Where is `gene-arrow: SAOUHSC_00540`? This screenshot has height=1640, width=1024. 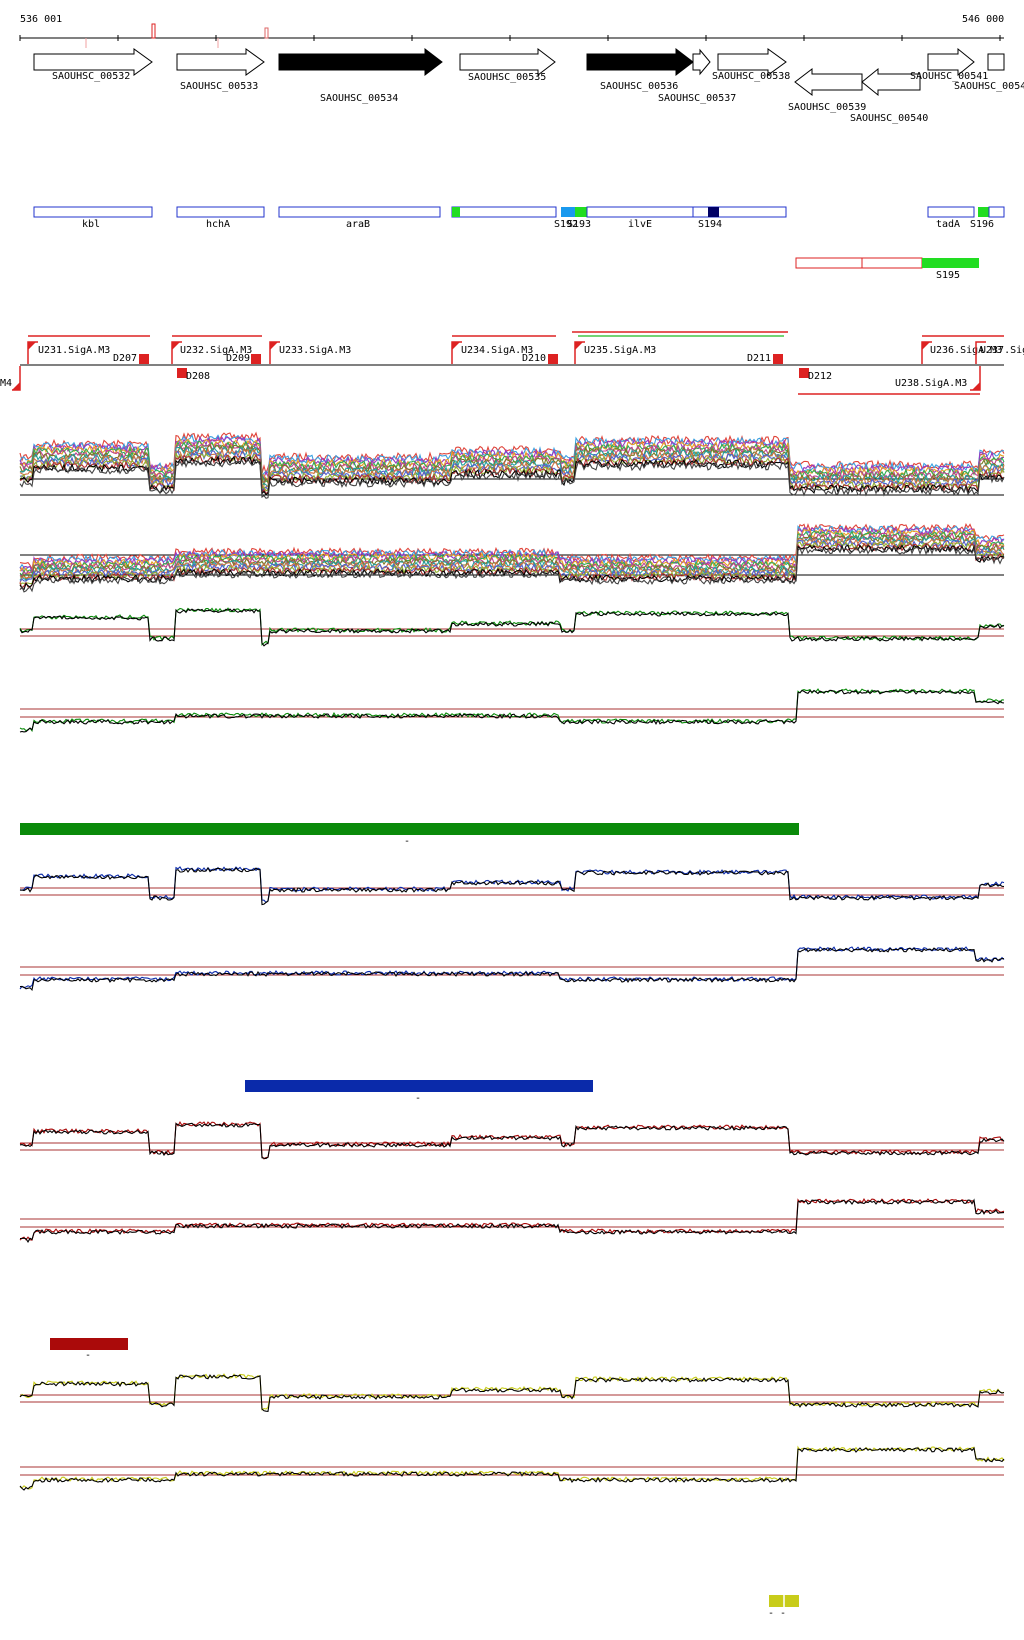
gene-arrow: SAOUHSC_00540 is located at coordinates (889, 95).